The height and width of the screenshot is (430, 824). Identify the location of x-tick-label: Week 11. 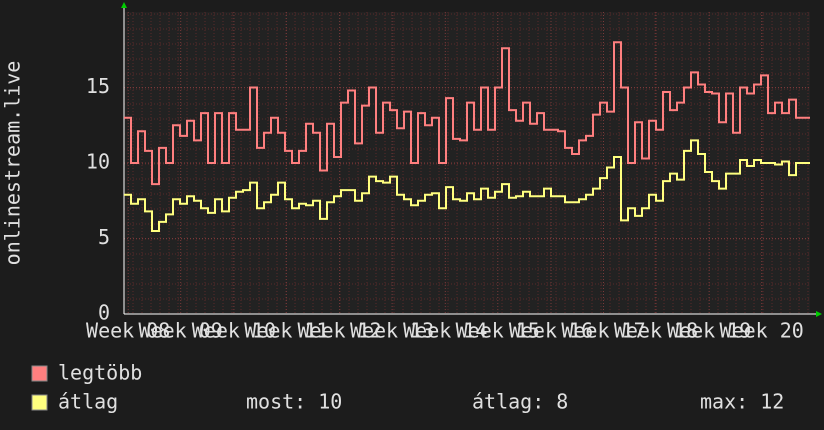
(286, 331).